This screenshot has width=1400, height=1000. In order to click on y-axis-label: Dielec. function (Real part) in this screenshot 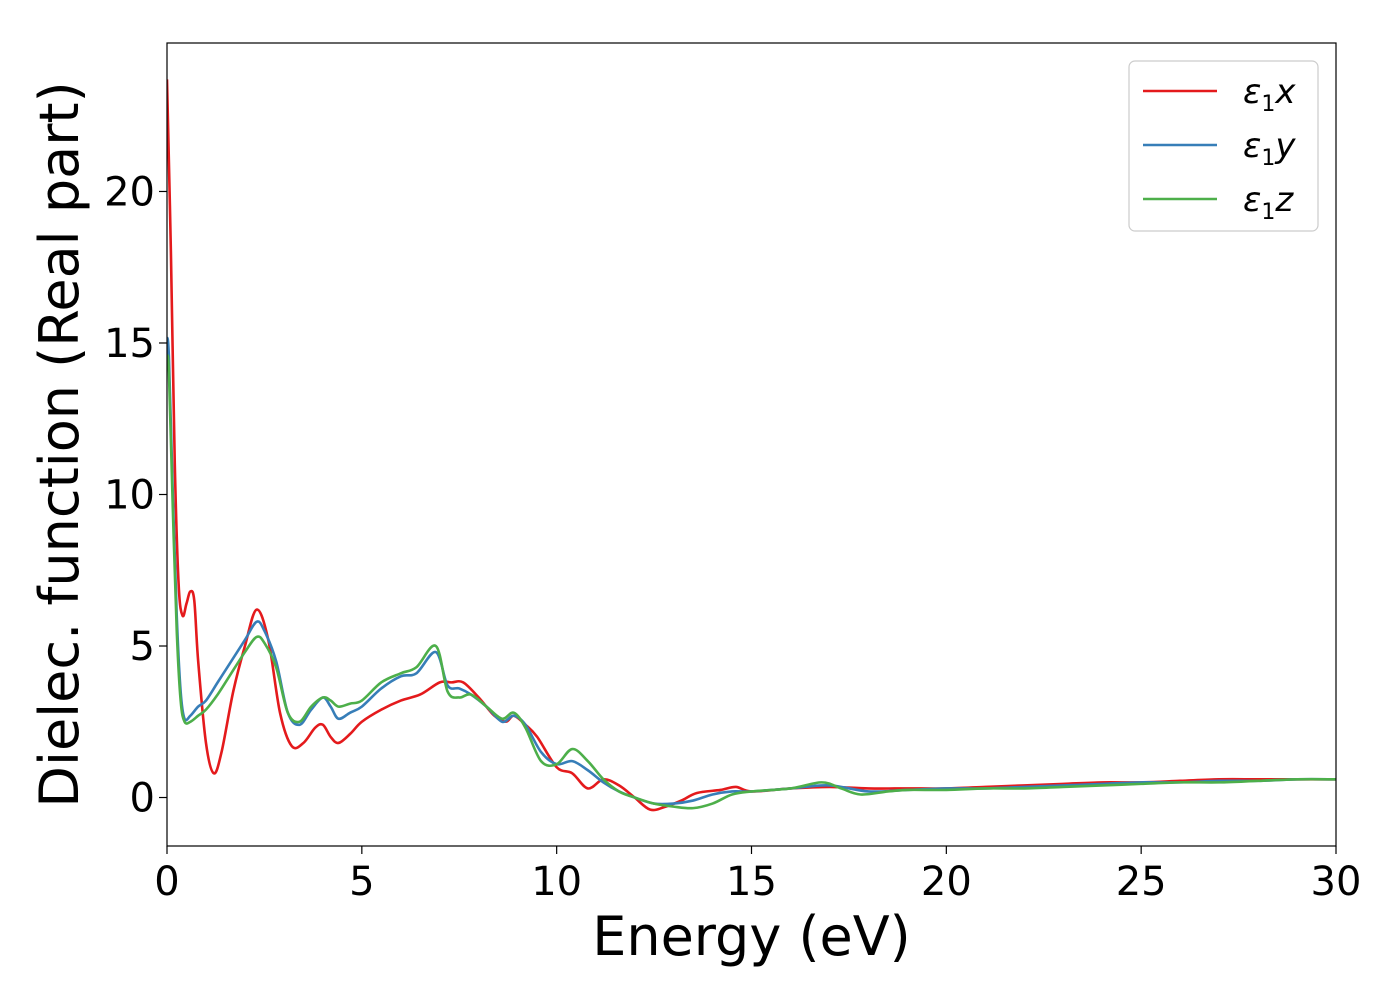, I will do `click(59, 444)`.